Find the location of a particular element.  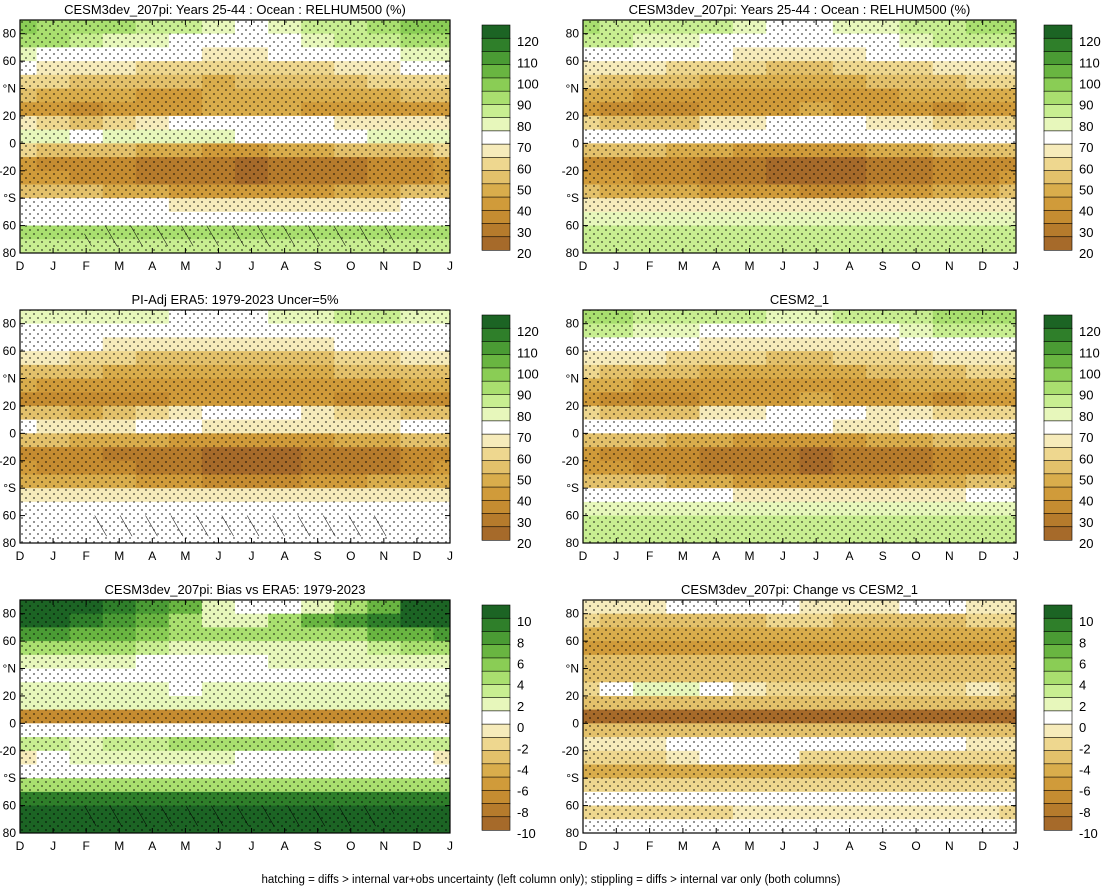

stippling is located at coordinates (799, 426).